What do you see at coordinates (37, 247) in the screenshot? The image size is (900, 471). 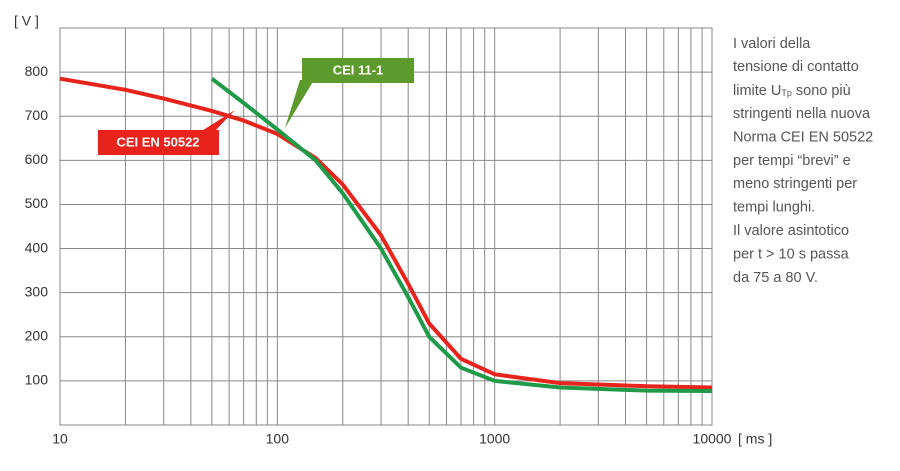 I see `y-tick-label: 400` at bounding box center [37, 247].